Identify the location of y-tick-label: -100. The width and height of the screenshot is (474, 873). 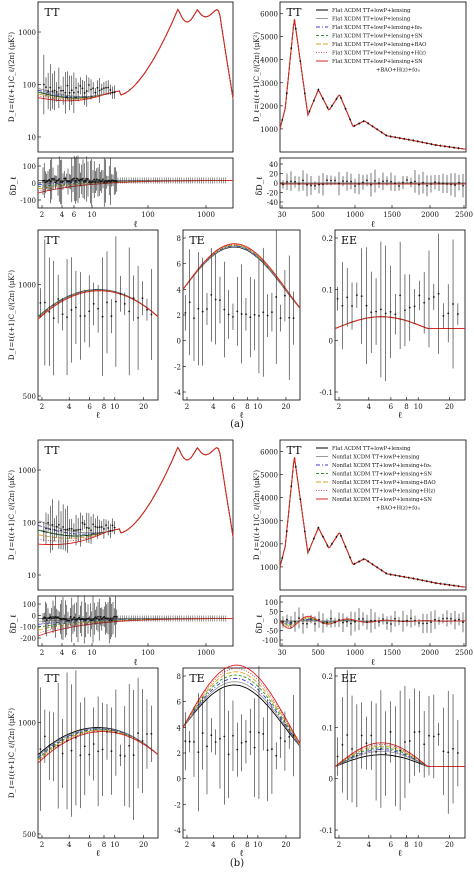
(28, 628).